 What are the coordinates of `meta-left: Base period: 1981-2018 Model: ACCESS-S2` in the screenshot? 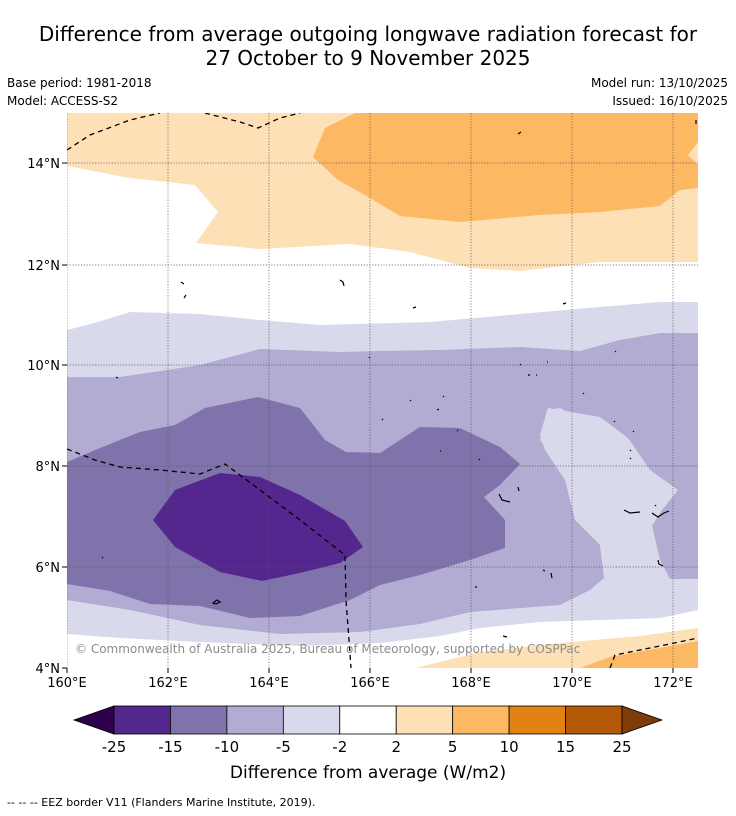 It's located at (79, 92).